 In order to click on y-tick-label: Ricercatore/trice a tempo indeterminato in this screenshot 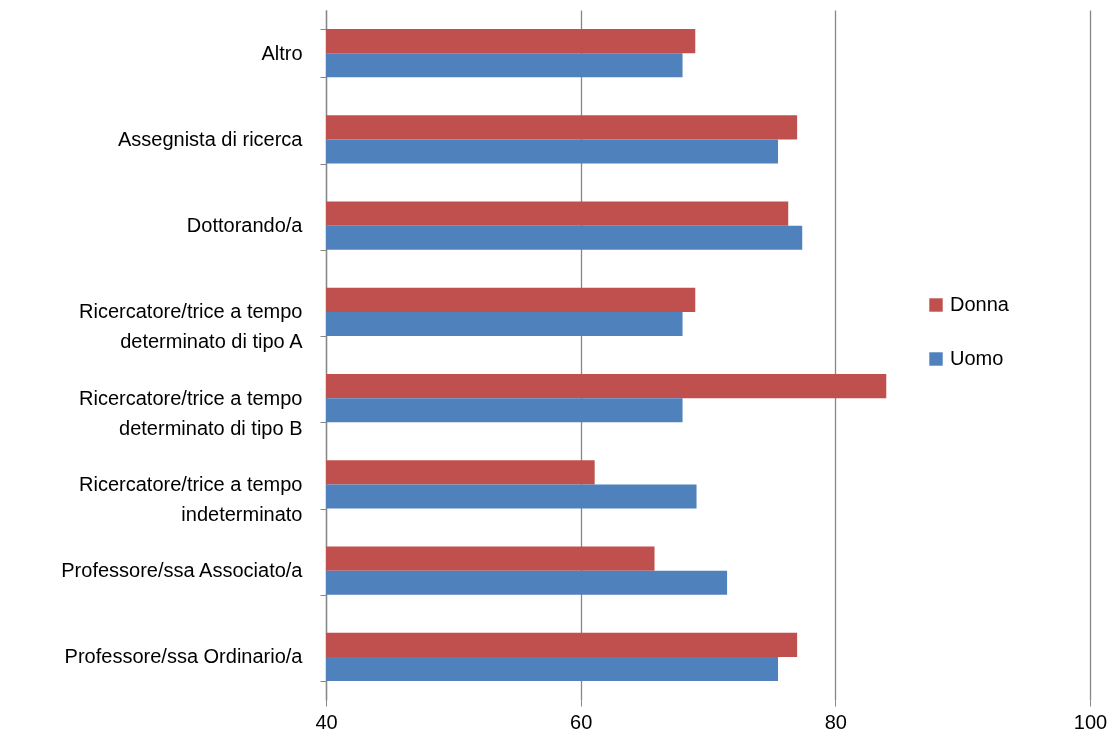, I will do `click(191, 498)`.